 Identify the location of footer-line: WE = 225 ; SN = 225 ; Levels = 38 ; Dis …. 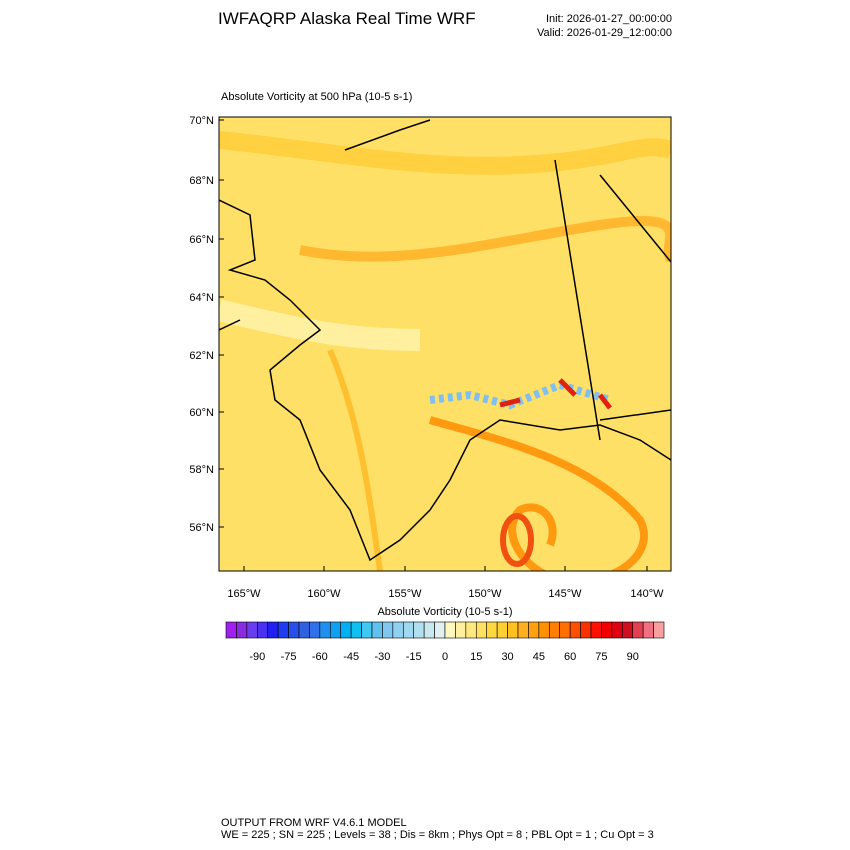
(437, 835).